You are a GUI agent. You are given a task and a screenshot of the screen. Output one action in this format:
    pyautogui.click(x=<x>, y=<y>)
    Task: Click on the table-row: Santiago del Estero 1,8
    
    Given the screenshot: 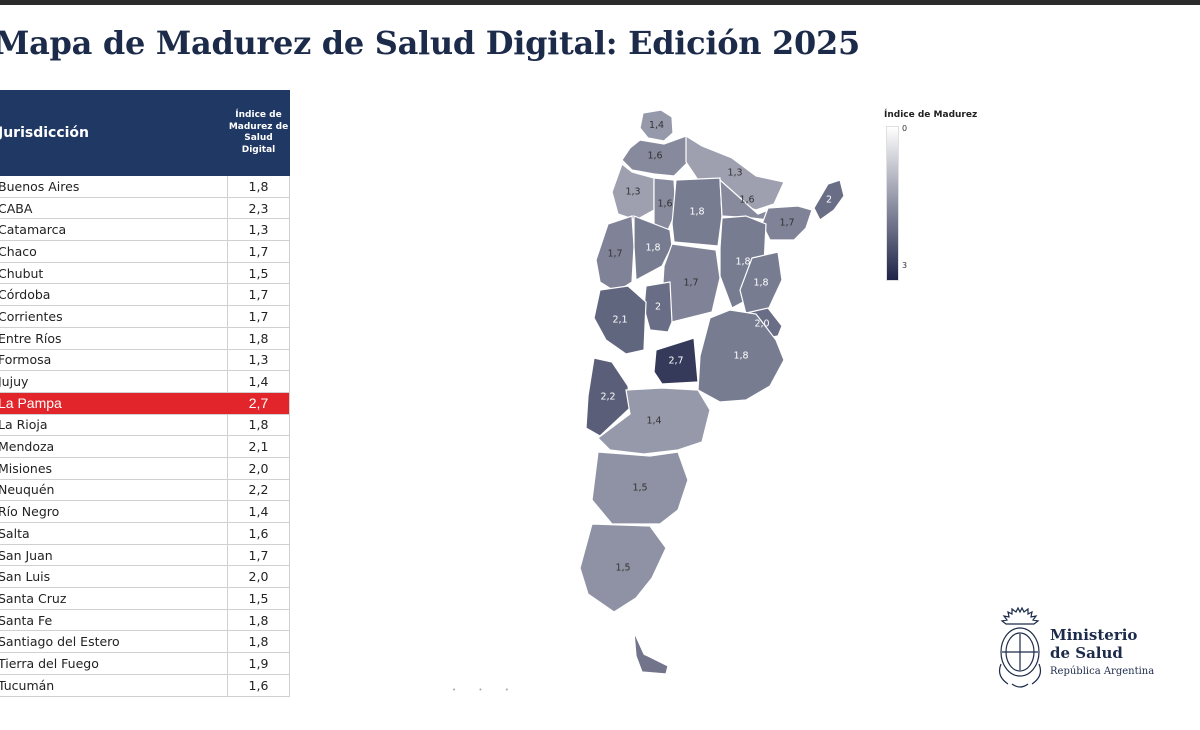 What is the action you would take?
    pyautogui.click(x=145, y=642)
    